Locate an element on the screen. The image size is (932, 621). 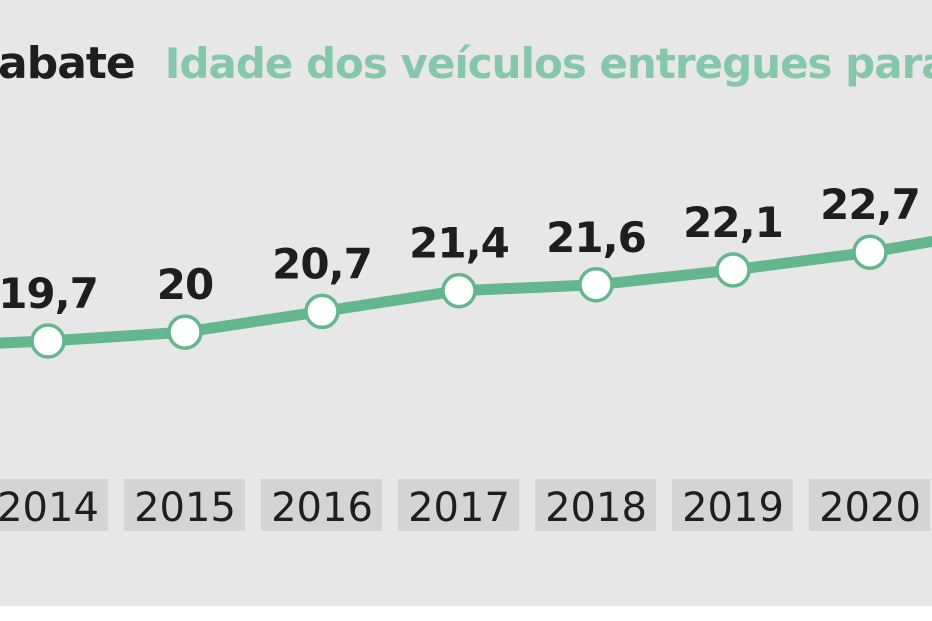
x-tick-box-2019 is located at coordinates (732, 505).